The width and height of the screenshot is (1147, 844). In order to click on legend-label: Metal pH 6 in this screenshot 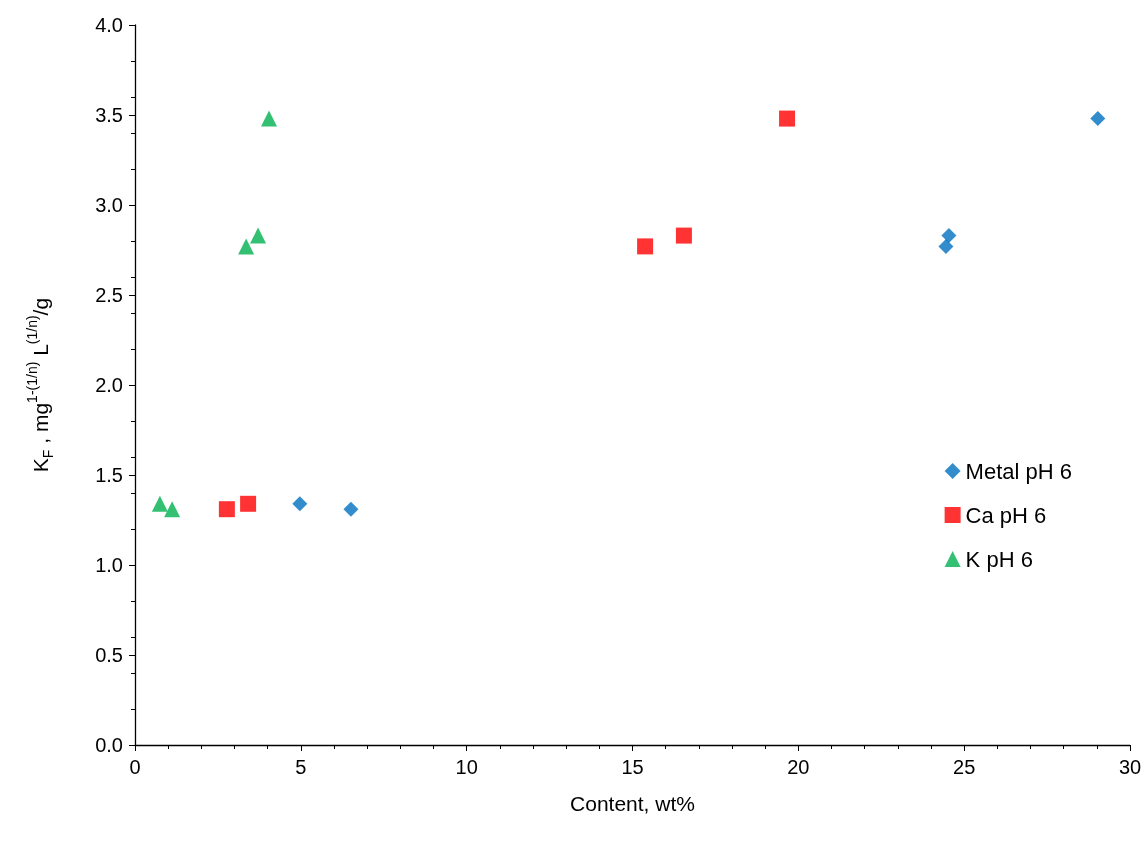, I will do `click(1019, 471)`.